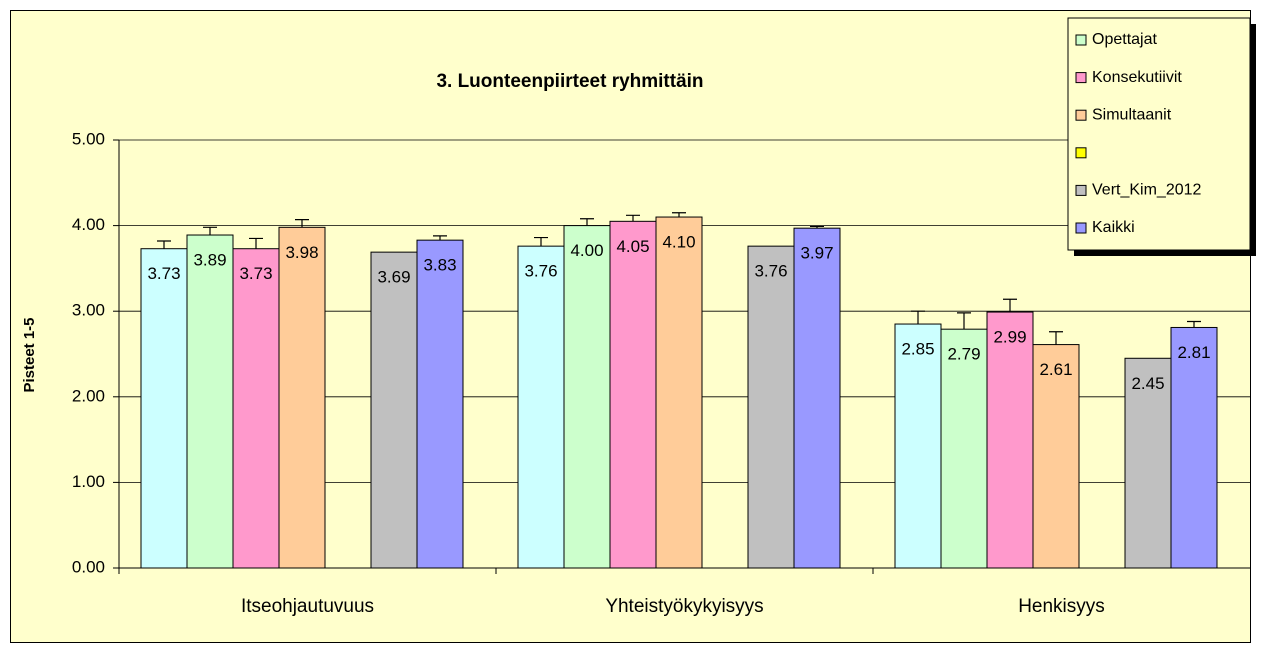 This screenshot has height=653, width=1262. What do you see at coordinates (209, 260) in the screenshot?
I see `data-label: 3.89` at bounding box center [209, 260].